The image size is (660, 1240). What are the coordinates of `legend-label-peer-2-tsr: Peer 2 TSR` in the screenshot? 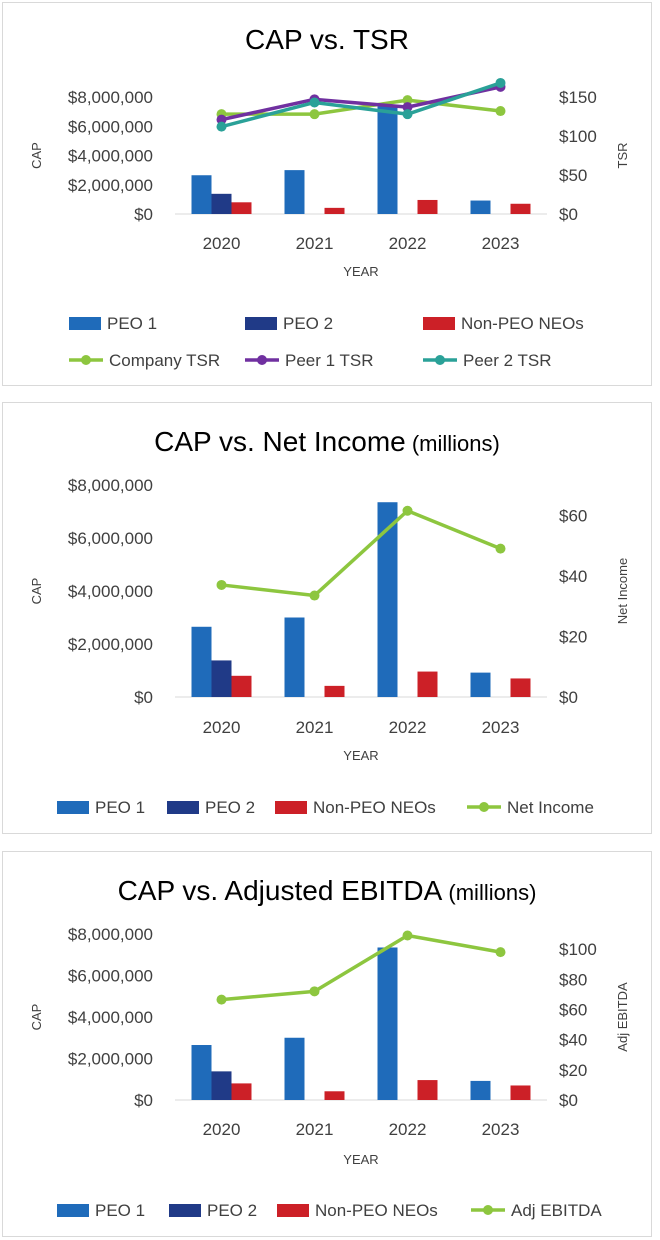 It's located at (507, 360).